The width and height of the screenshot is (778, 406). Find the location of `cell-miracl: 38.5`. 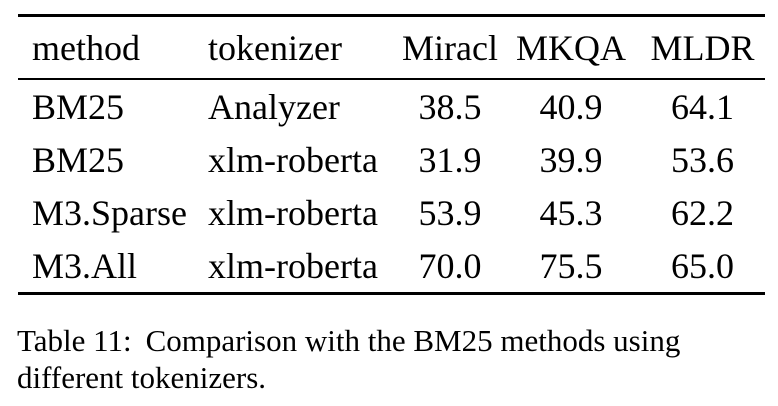

cell-miracl: 38.5 is located at coordinates (450, 106).